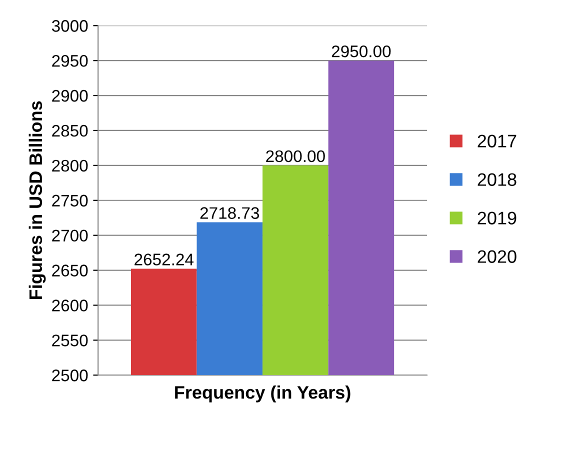 This screenshot has height=466, width=577. What do you see at coordinates (70, 96) in the screenshot?
I see `y-tick-label: 2900` at bounding box center [70, 96].